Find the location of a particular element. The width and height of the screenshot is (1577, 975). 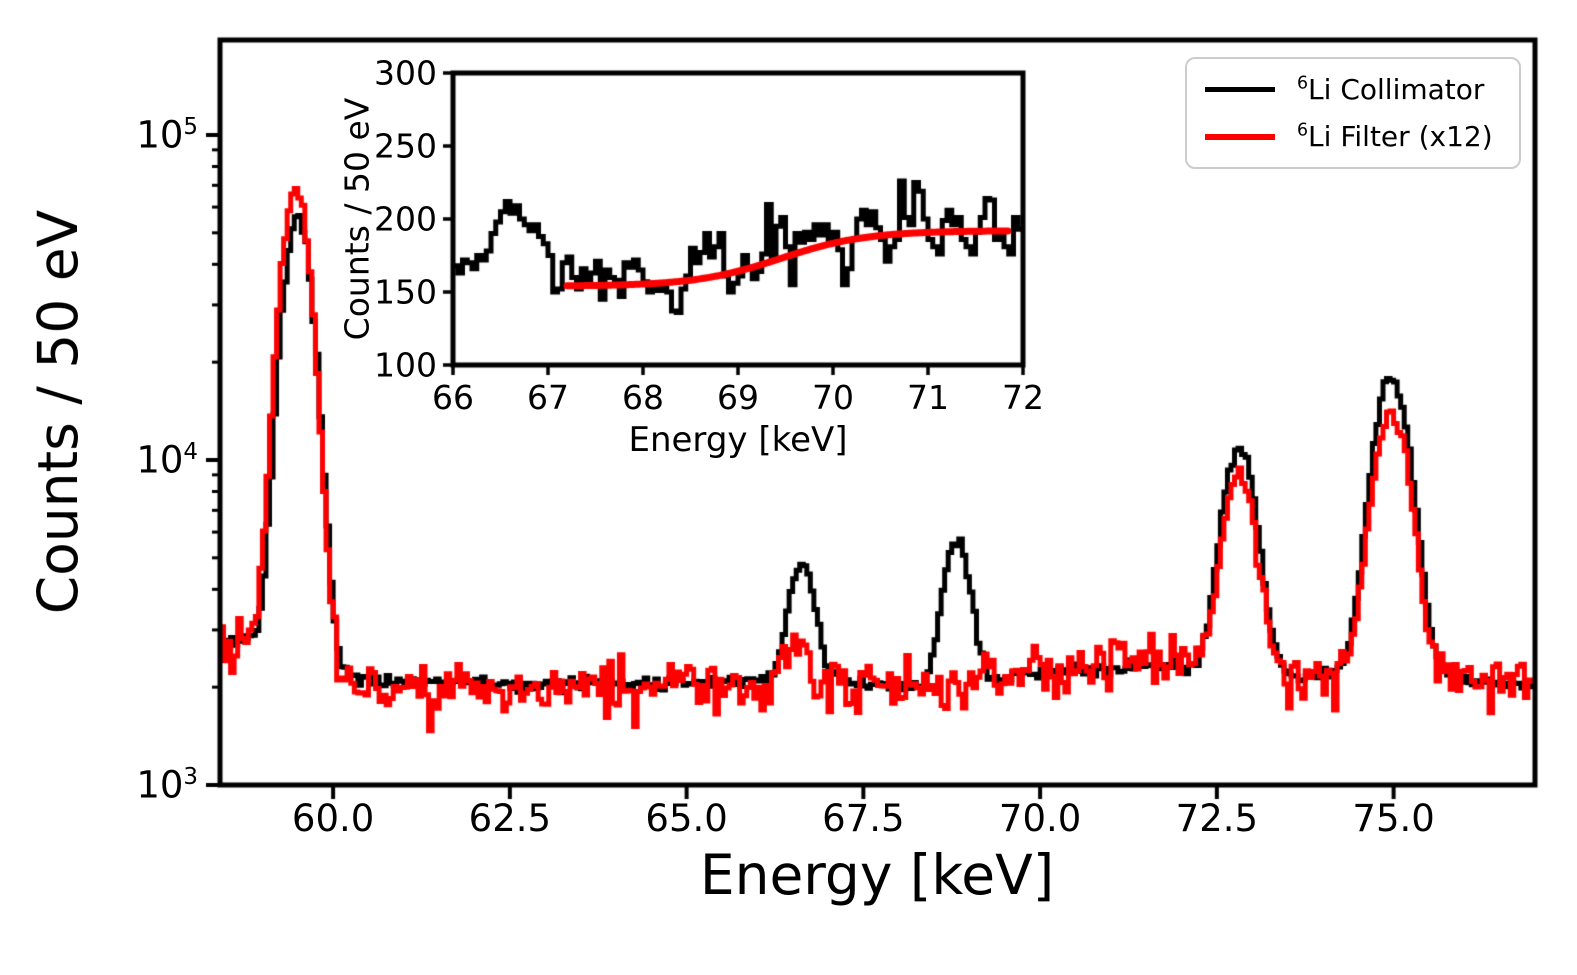

inset-y-tick-label: 300 is located at coordinates (405, 73).